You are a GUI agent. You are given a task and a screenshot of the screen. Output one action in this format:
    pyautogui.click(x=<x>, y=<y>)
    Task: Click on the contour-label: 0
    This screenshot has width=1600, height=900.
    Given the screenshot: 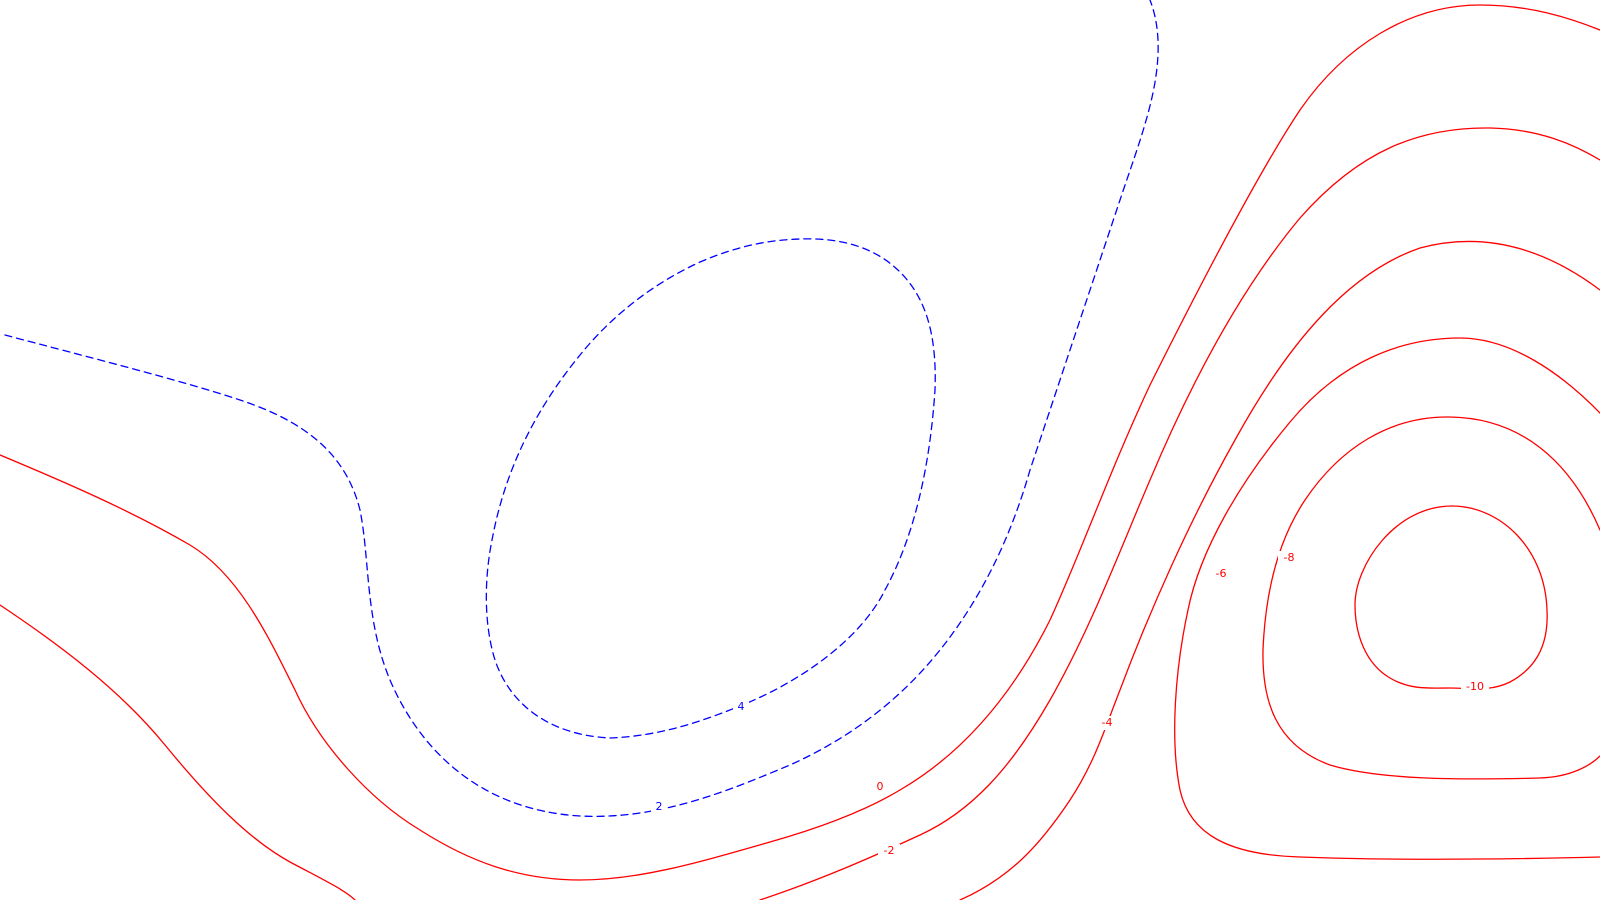 What is the action you would take?
    pyautogui.click(x=880, y=786)
    